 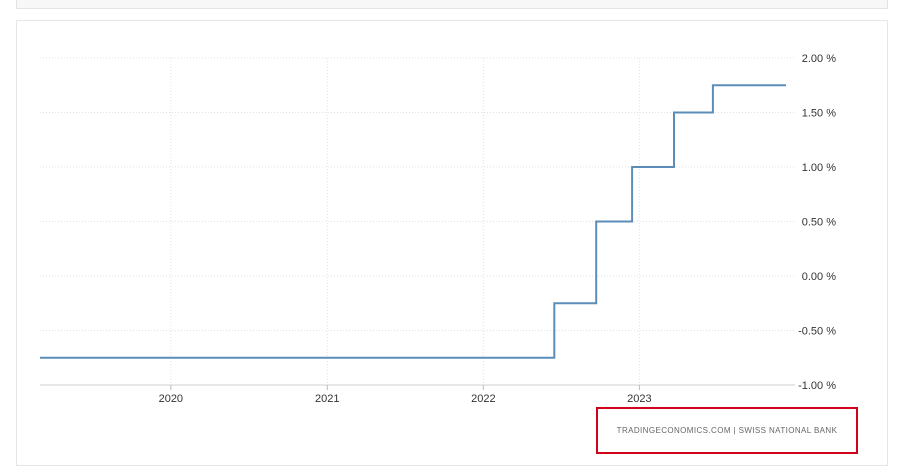 What do you see at coordinates (819, 114) in the screenshot?
I see `y-tick-label: 1.50 %` at bounding box center [819, 114].